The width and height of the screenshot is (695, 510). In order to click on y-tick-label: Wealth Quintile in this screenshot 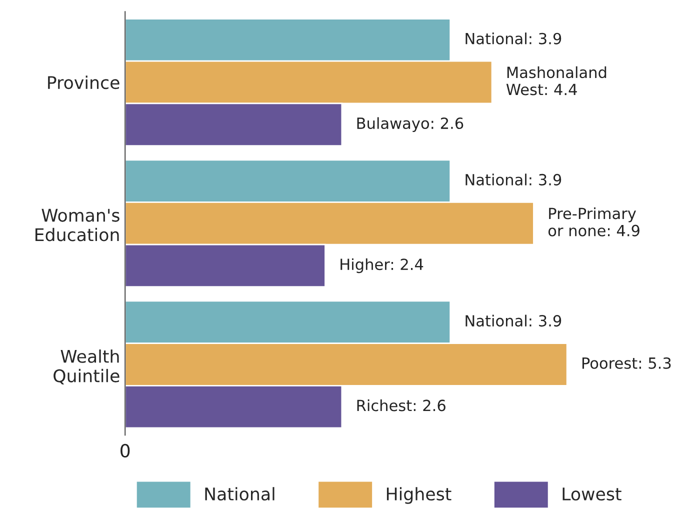, I will do `click(87, 366)`.